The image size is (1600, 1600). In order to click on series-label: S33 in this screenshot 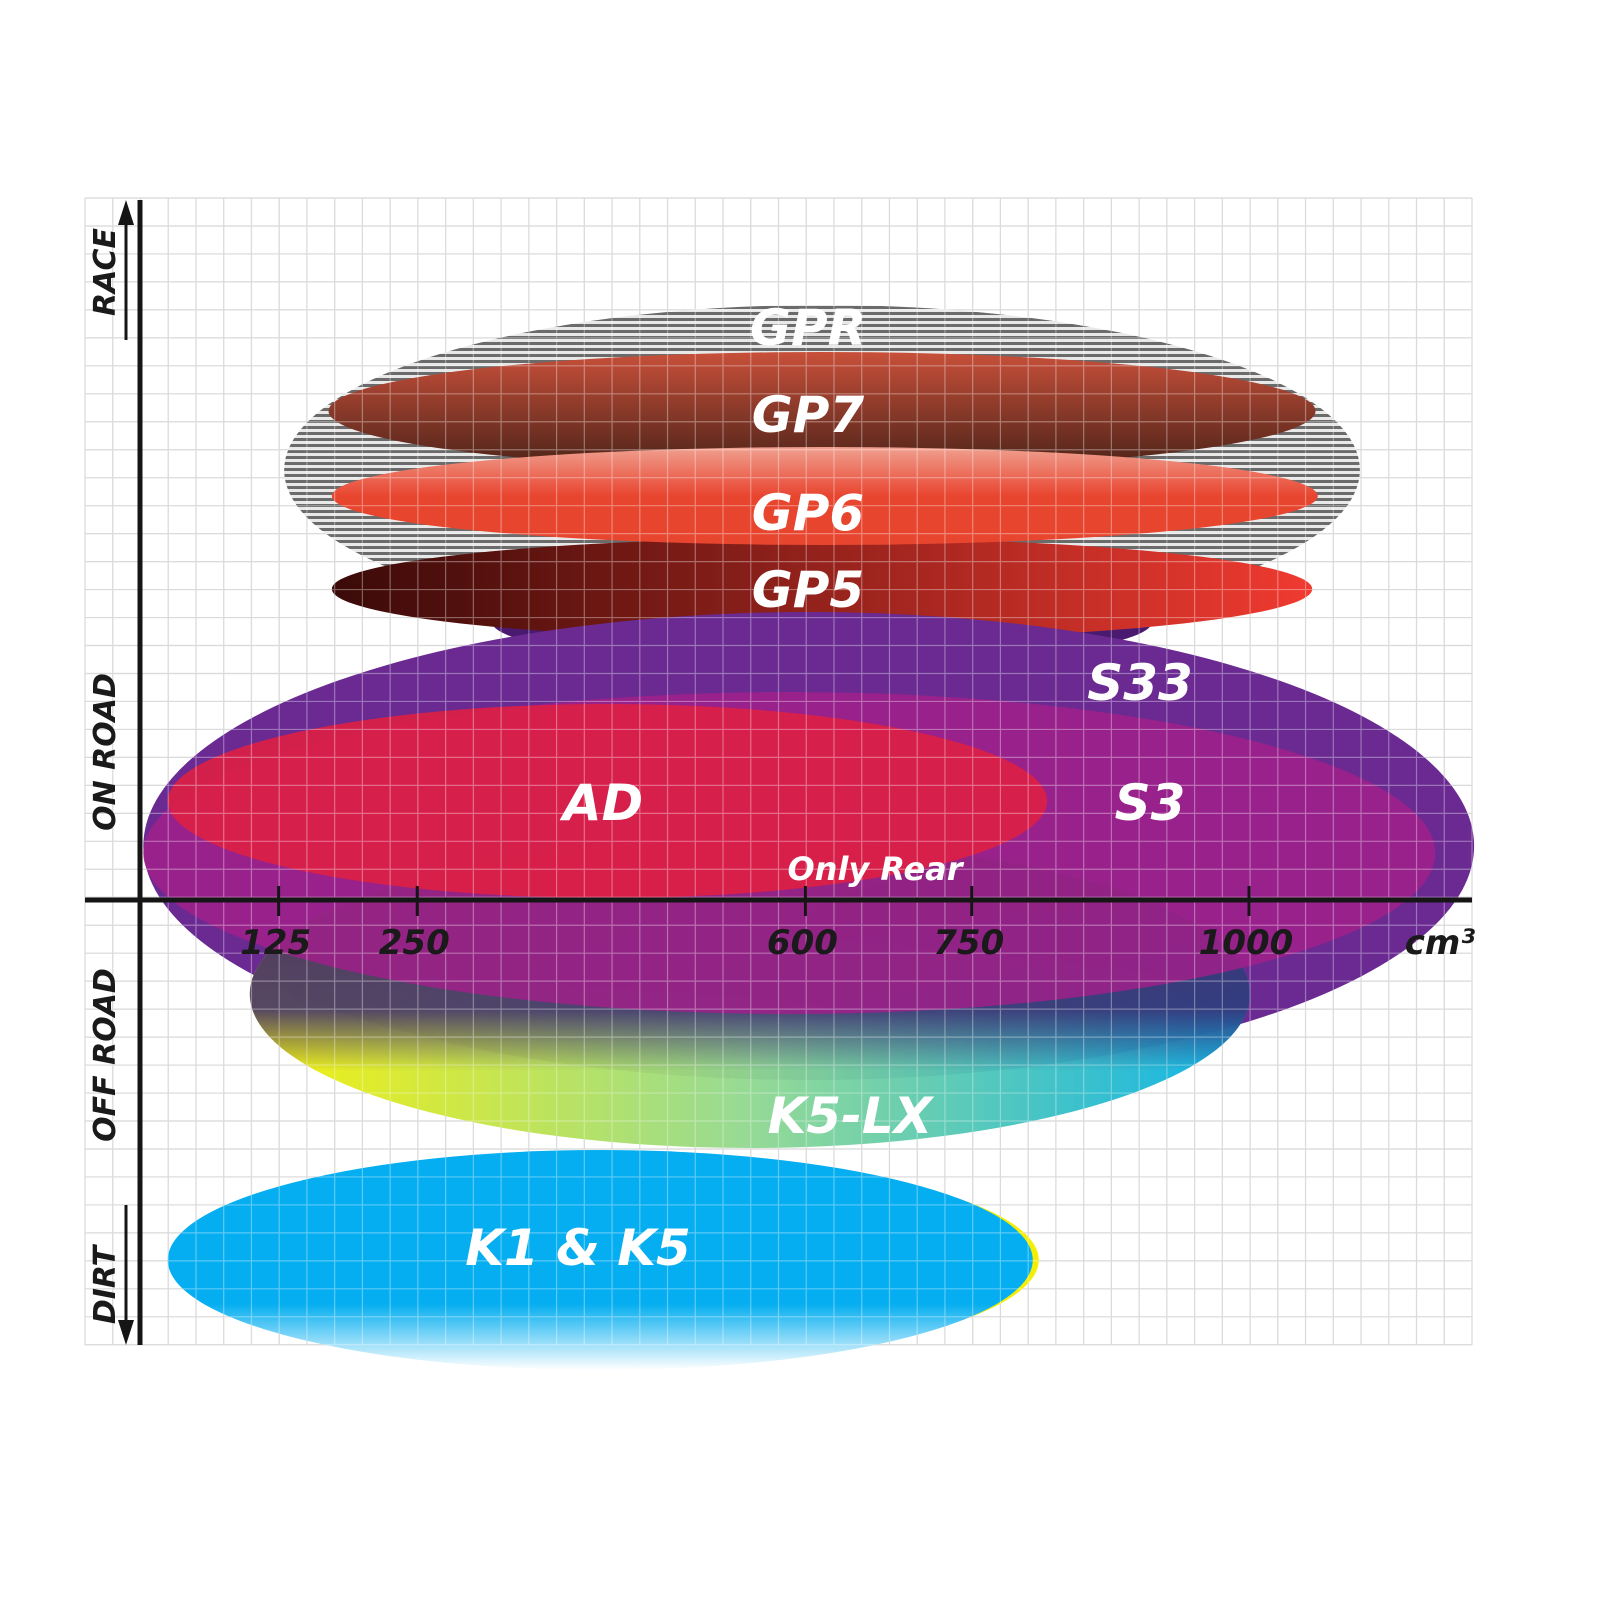, I will do `click(1140, 683)`.